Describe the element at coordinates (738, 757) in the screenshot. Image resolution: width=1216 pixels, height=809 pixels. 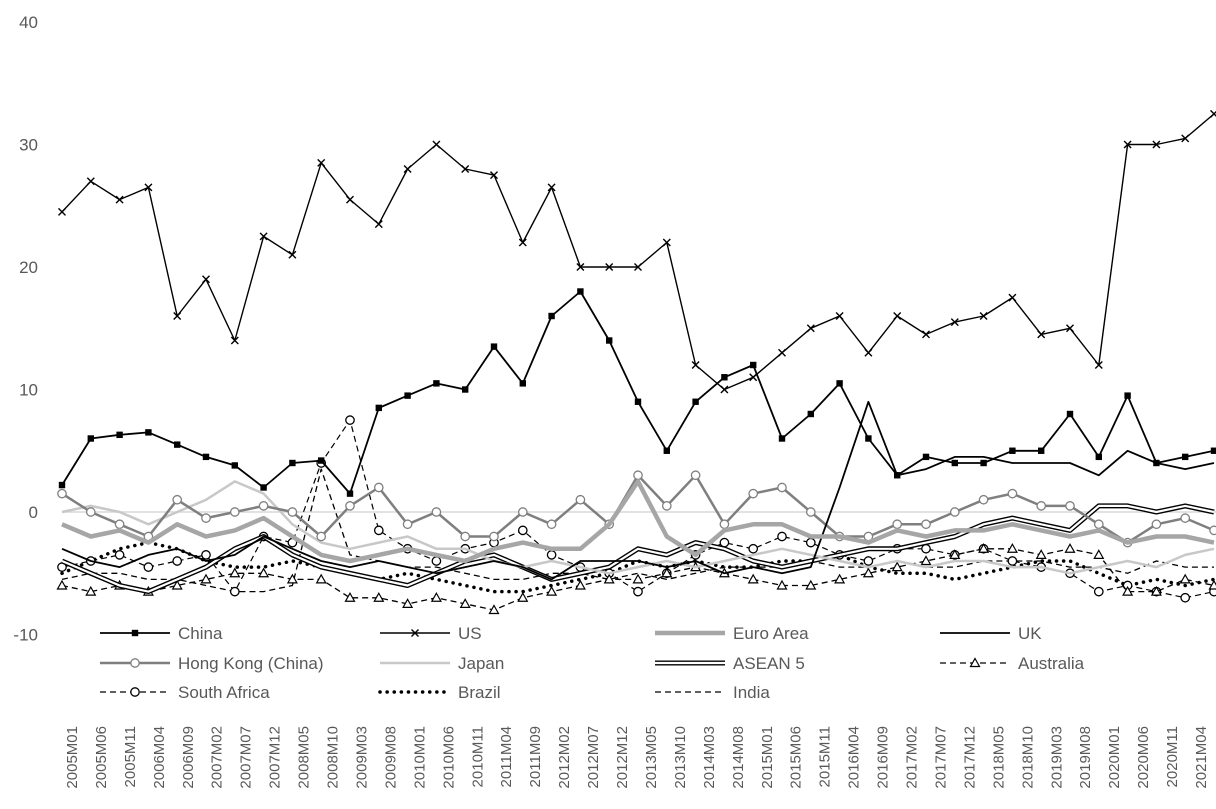
I see `x-tick-label: 2014M08` at that location.